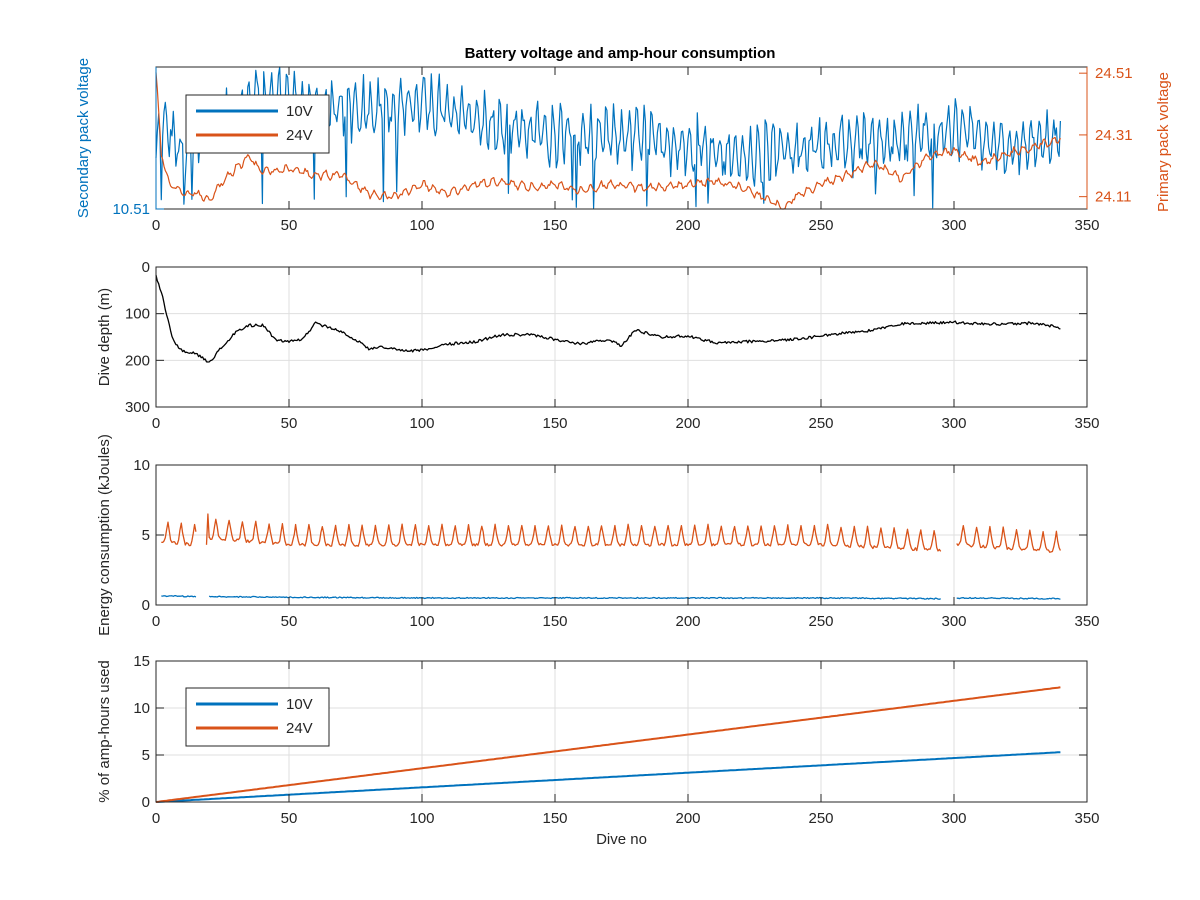 The height and width of the screenshot is (900, 1200). Describe the element at coordinates (137, 407) in the screenshot. I see `y-tick-label: 300` at that location.